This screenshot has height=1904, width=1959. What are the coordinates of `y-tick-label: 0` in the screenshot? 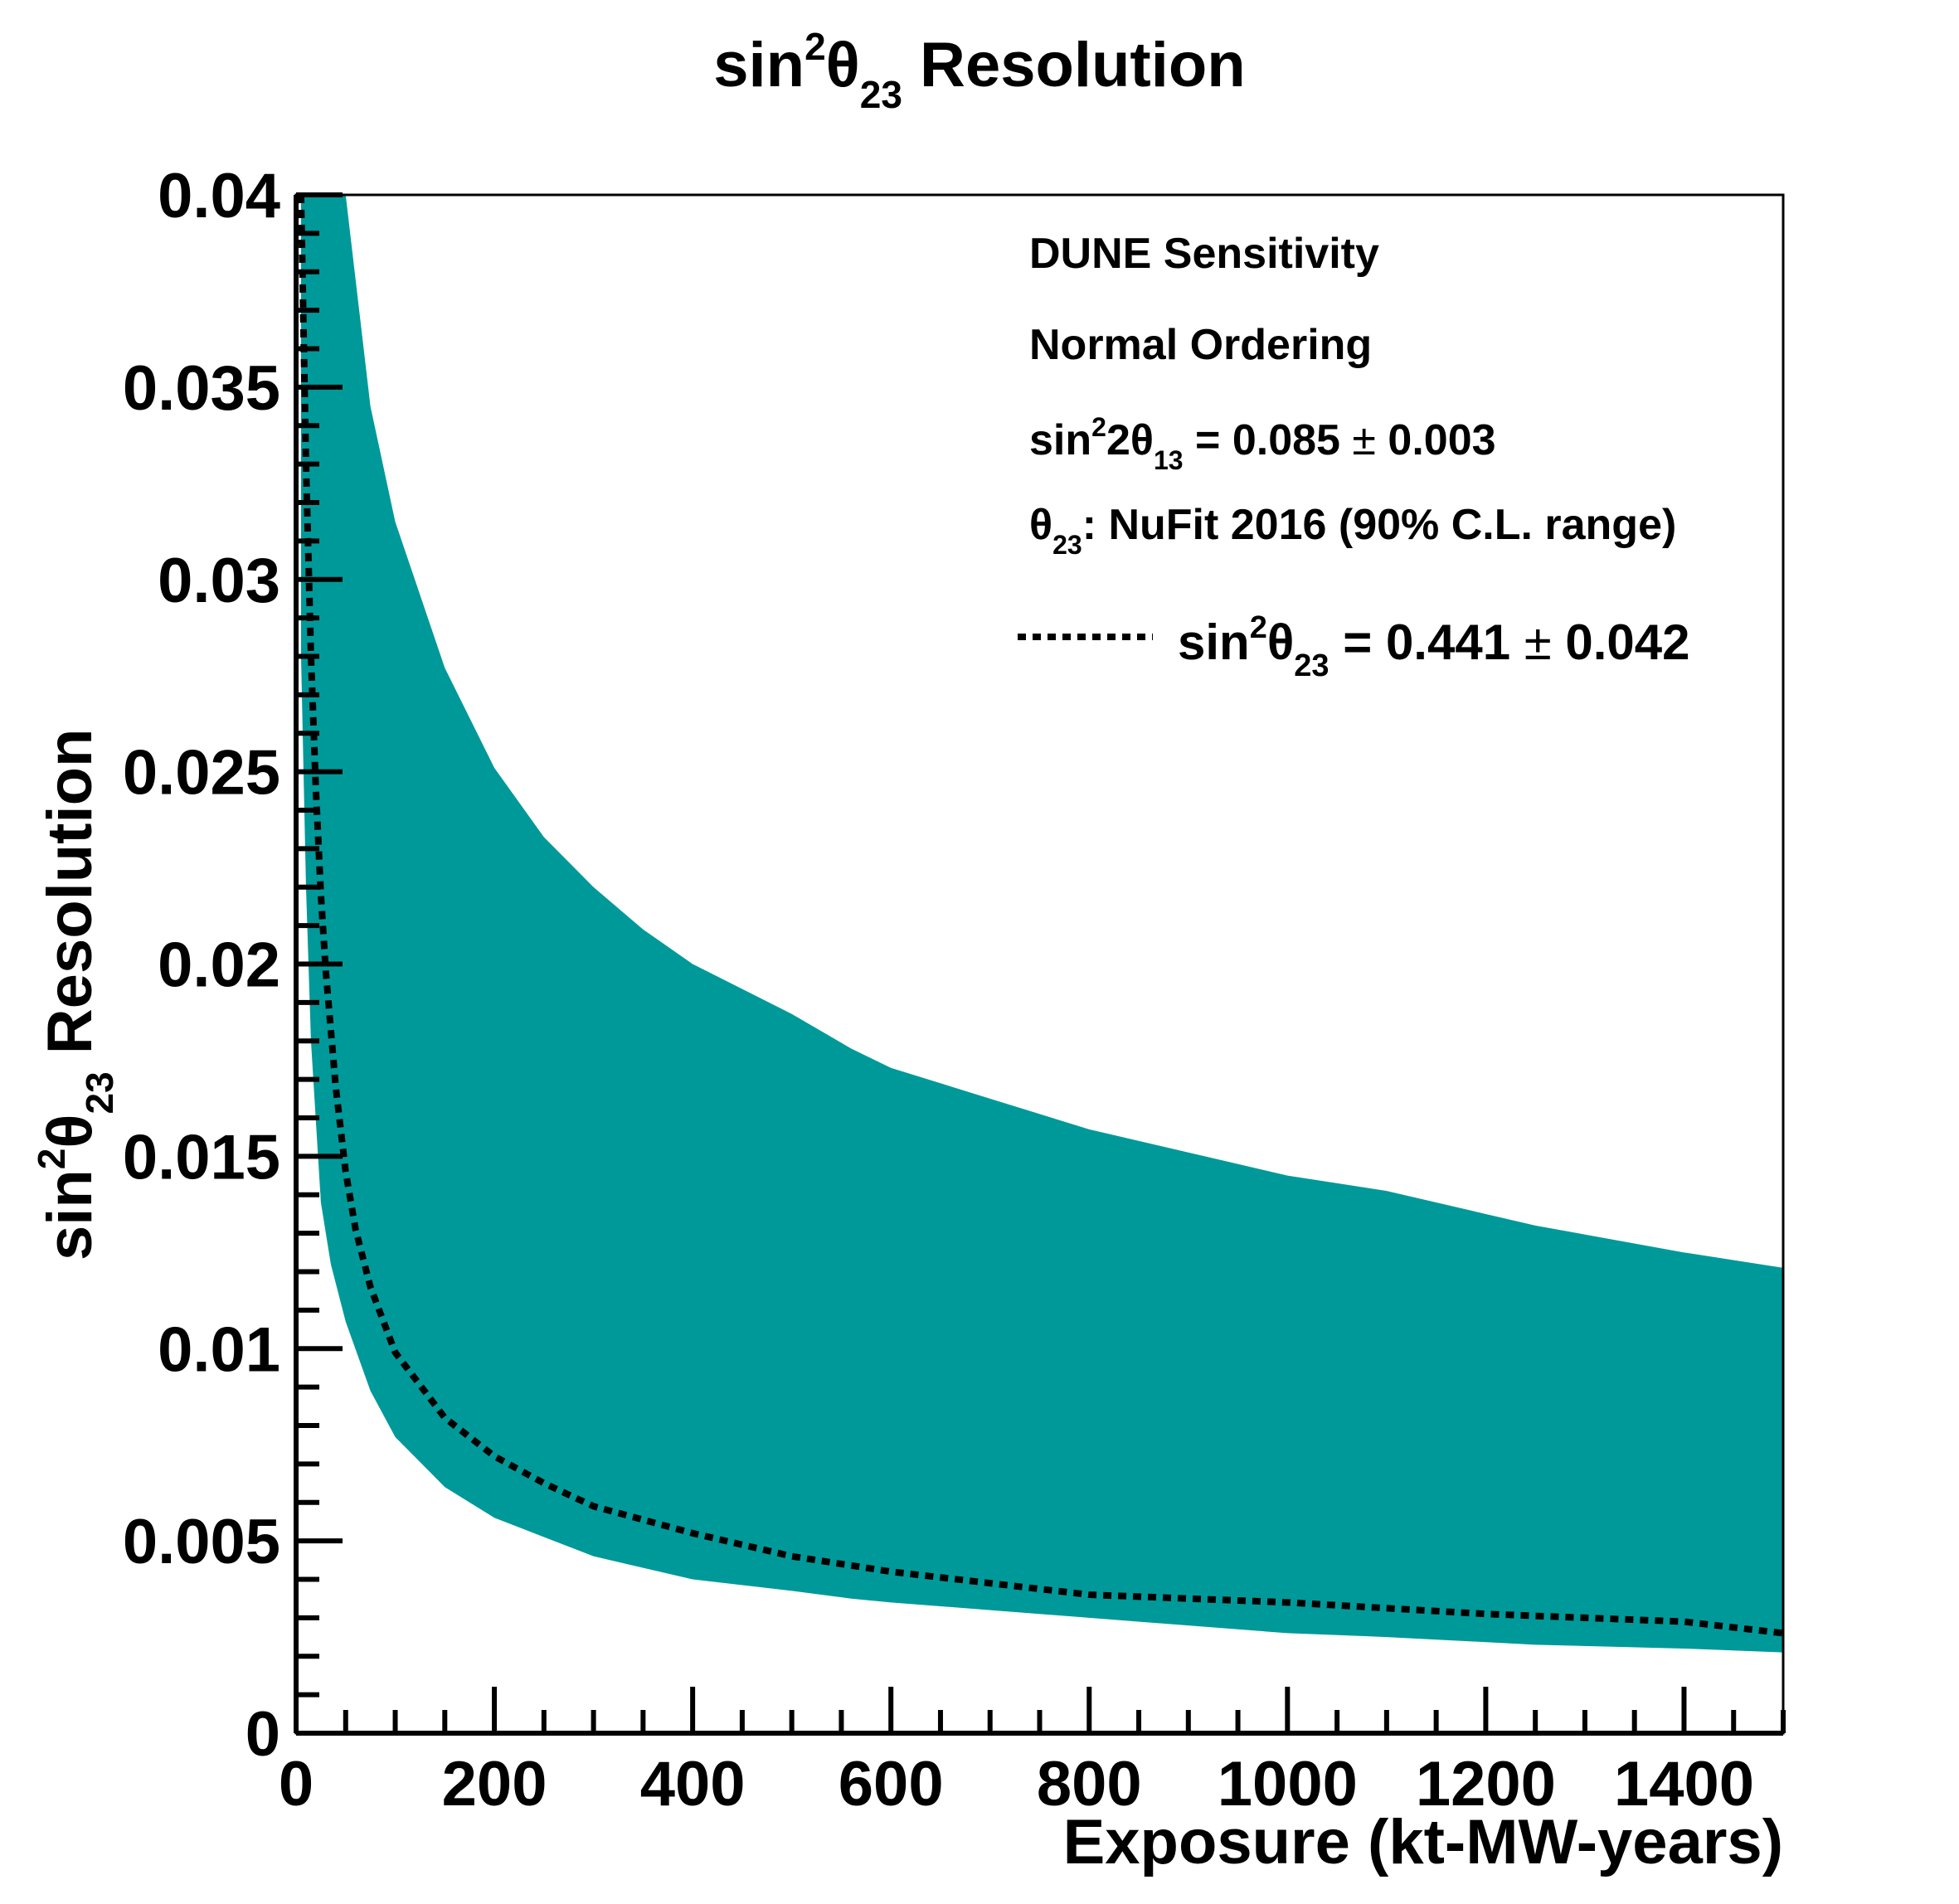 It's located at (263, 1734).